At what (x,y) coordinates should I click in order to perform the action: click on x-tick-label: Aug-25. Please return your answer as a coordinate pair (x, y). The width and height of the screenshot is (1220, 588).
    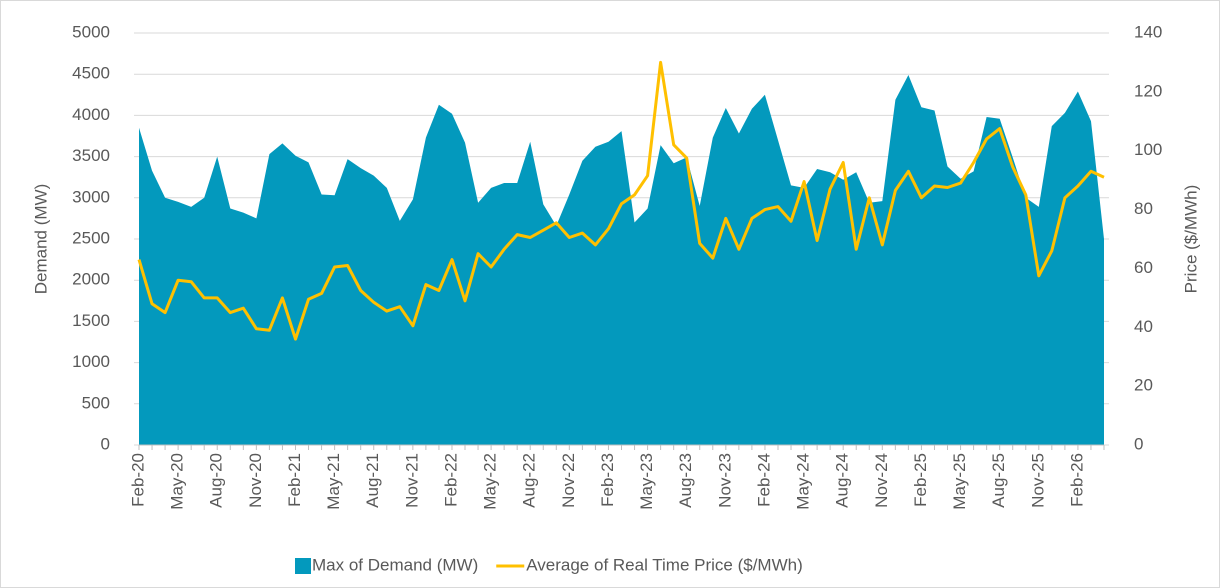
    Looking at the image, I should click on (998, 480).